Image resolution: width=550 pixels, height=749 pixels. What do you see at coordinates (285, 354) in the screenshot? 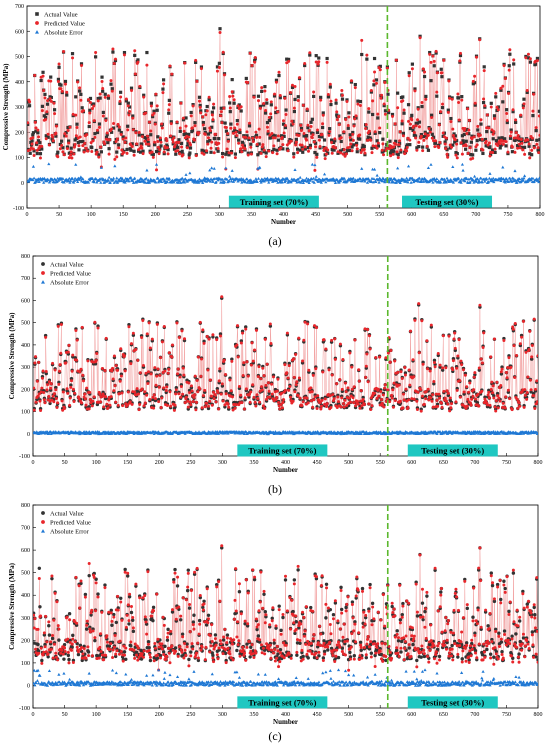
I see `predicted-value-line` at bounding box center [285, 354].